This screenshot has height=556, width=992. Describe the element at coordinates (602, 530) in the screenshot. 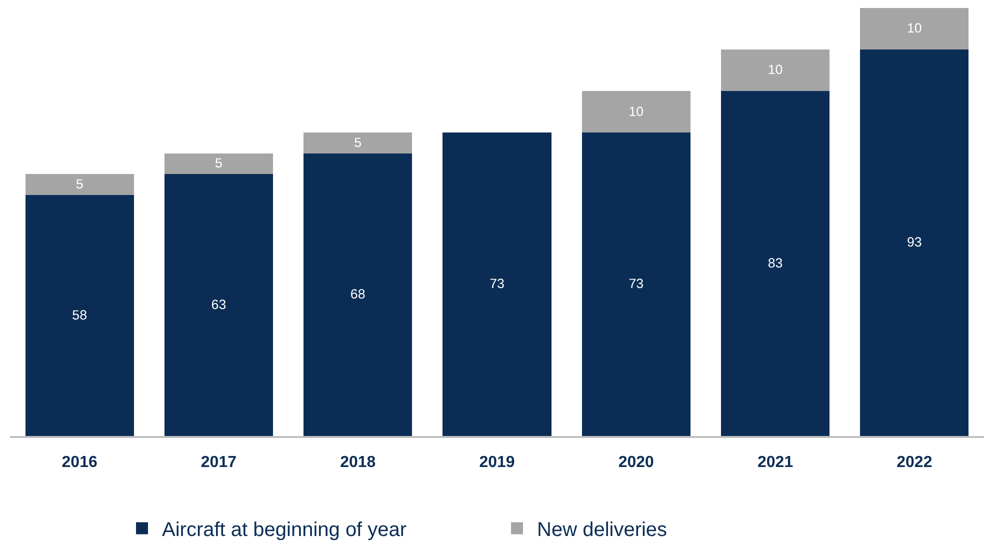

I see `legend-label: New deliveries` at that location.